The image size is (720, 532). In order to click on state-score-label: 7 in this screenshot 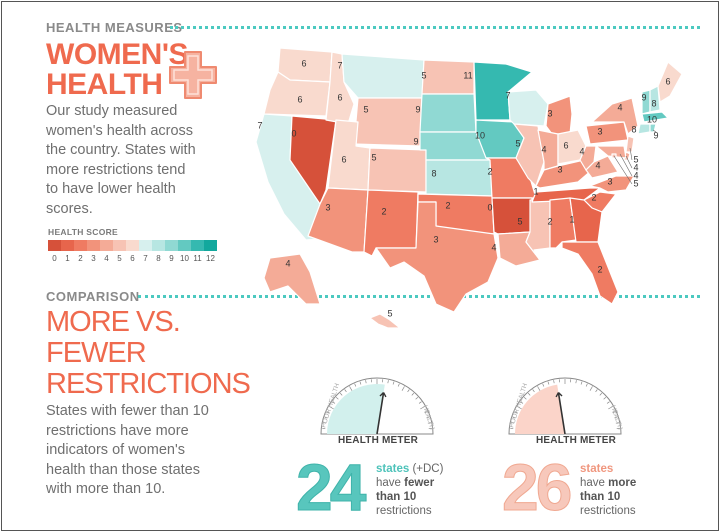, I will do `click(339, 65)`.